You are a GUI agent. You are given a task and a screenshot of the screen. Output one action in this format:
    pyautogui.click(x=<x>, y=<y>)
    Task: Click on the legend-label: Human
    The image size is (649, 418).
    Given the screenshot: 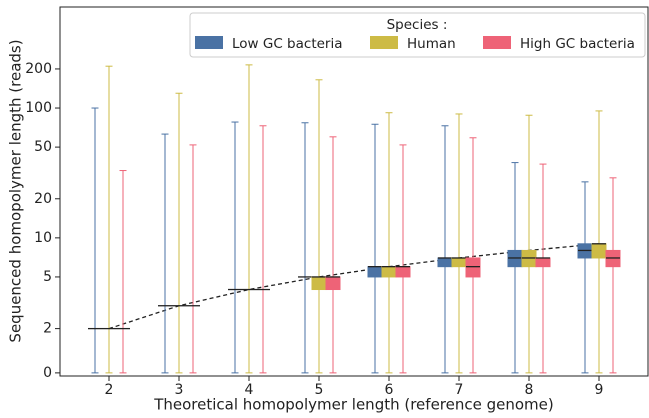 What is the action you would take?
    pyautogui.click(x=431, y=44)
    